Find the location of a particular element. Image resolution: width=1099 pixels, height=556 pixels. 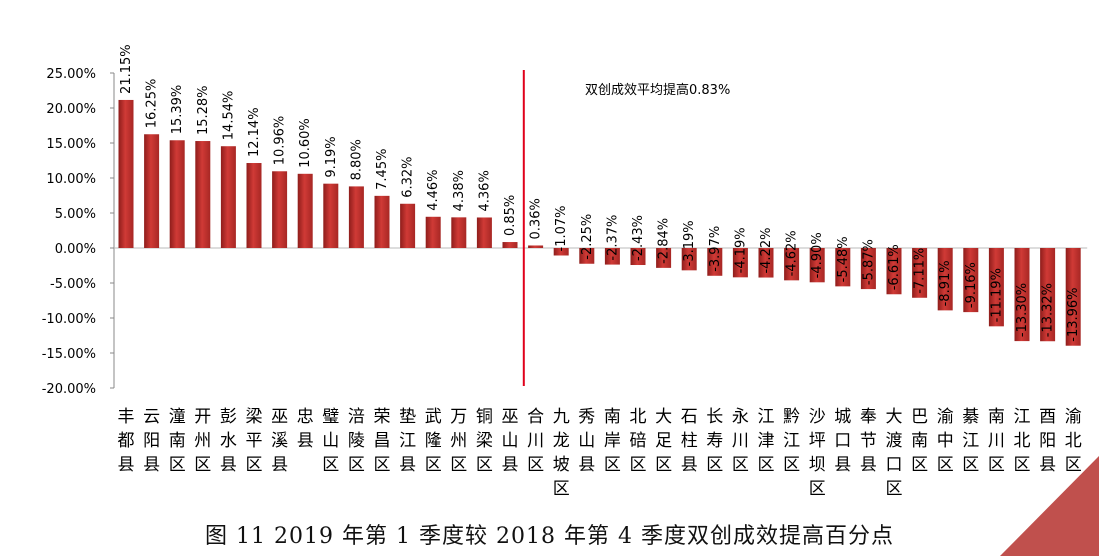

data-label: 10.96% is located at coordinates (280, 141).